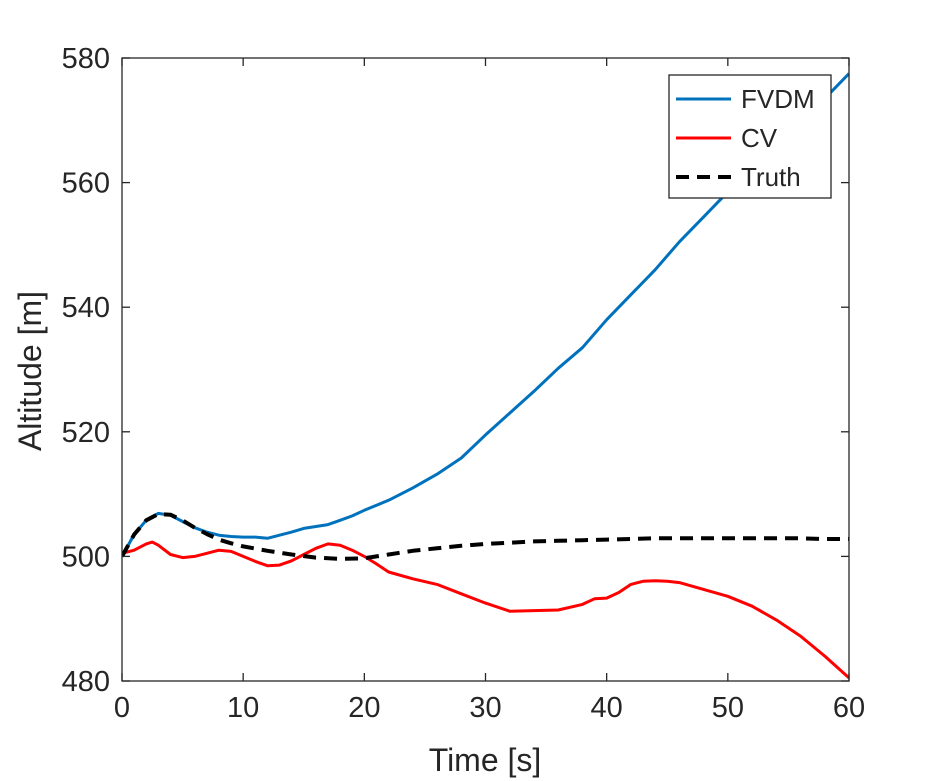 The height and width of the screenshot is (781, 938). What do you see at coordinates (86, 184) in the screenshot?
I see `y-tick-label: 560` at bounding box center [86, 184].